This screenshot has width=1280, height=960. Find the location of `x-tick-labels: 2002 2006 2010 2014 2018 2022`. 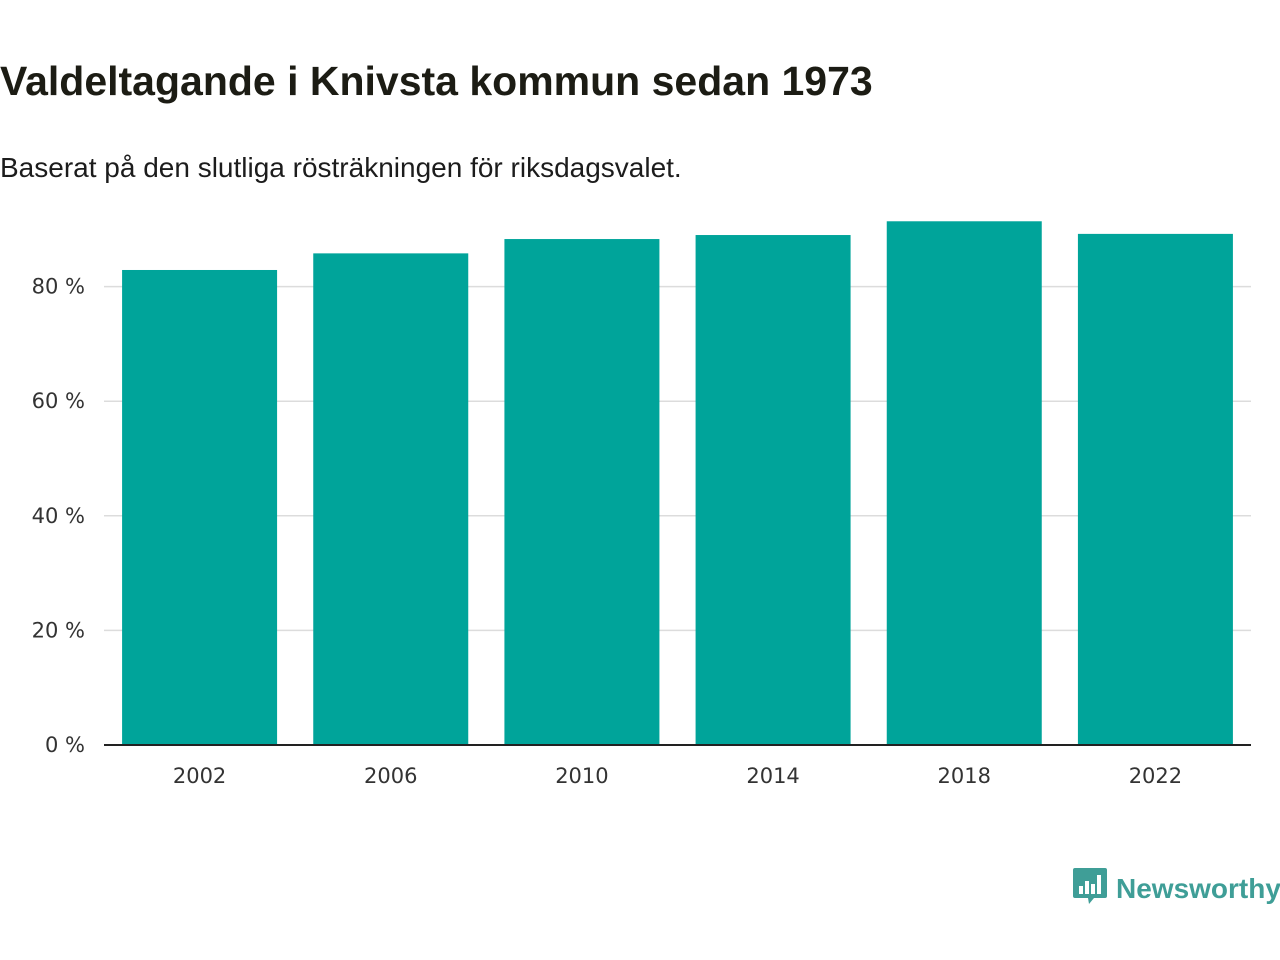

x-tick-labels: 2002 2006 2010 2014 2018 2022 is located at coordinates (677, 776).